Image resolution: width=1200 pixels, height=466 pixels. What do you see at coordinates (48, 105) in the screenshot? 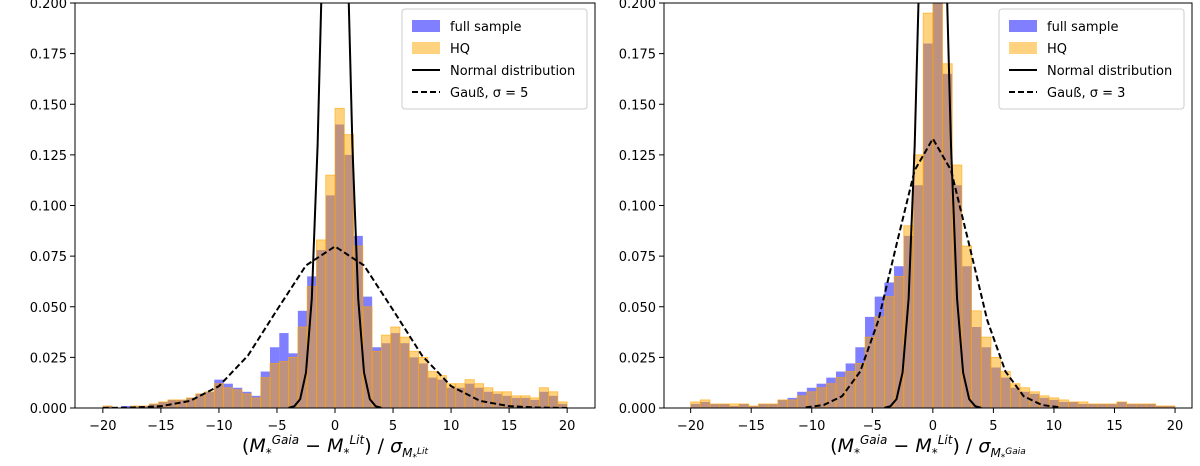
I see `y-tick-label: 0.150` at bounding box center [48, 105].